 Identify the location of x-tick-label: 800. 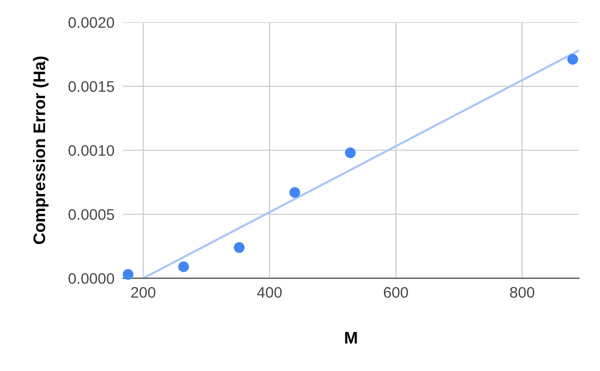
(522, 292).